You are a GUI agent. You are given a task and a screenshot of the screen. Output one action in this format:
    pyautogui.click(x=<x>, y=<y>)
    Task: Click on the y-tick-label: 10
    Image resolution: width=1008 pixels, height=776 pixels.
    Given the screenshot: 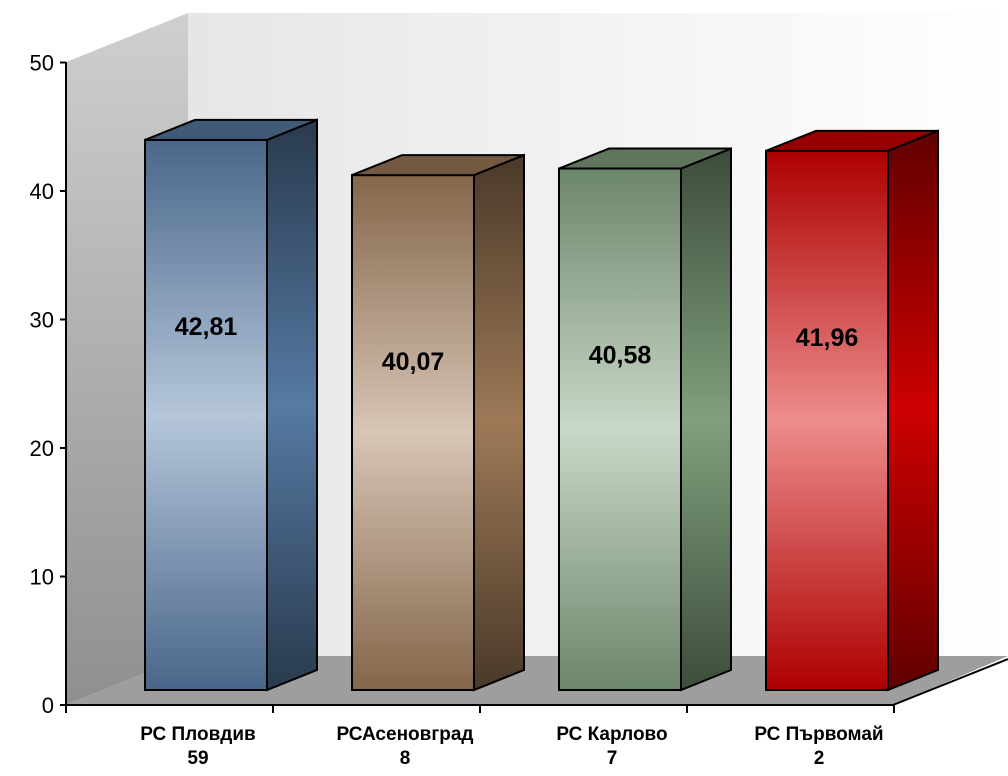 What is the action you would take?
    pyautogui.click(x=42, y=577)
    